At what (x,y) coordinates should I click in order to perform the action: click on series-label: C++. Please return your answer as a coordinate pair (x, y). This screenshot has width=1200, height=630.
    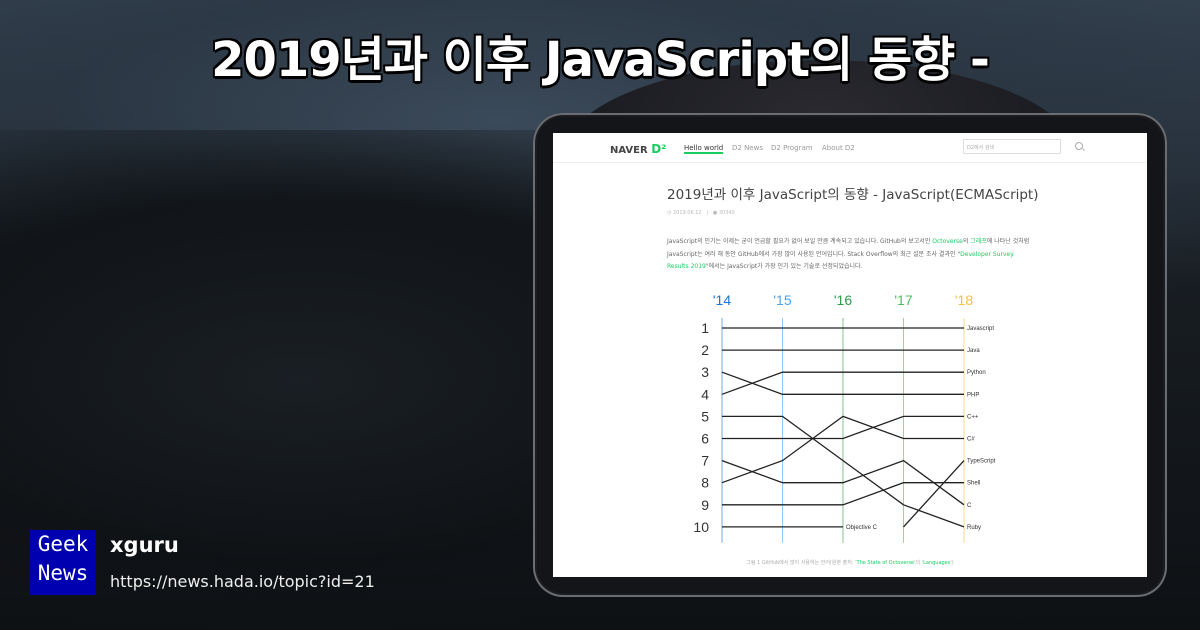
    Looking at the image, I should click on (973, 417).